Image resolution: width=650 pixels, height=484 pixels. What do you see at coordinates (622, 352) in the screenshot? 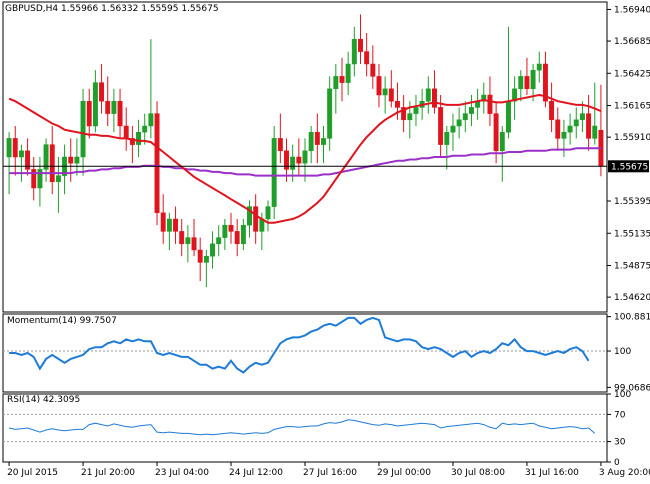
I see `momentum-tick-label-1: 100` at bounding box center [622, 352].